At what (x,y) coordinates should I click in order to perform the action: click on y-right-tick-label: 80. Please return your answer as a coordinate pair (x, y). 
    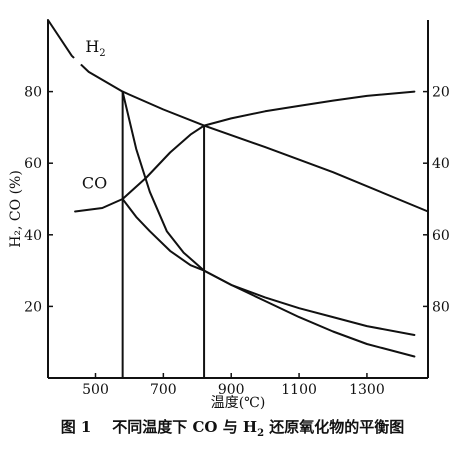
    Looking at the image, I should click on (441, 307).